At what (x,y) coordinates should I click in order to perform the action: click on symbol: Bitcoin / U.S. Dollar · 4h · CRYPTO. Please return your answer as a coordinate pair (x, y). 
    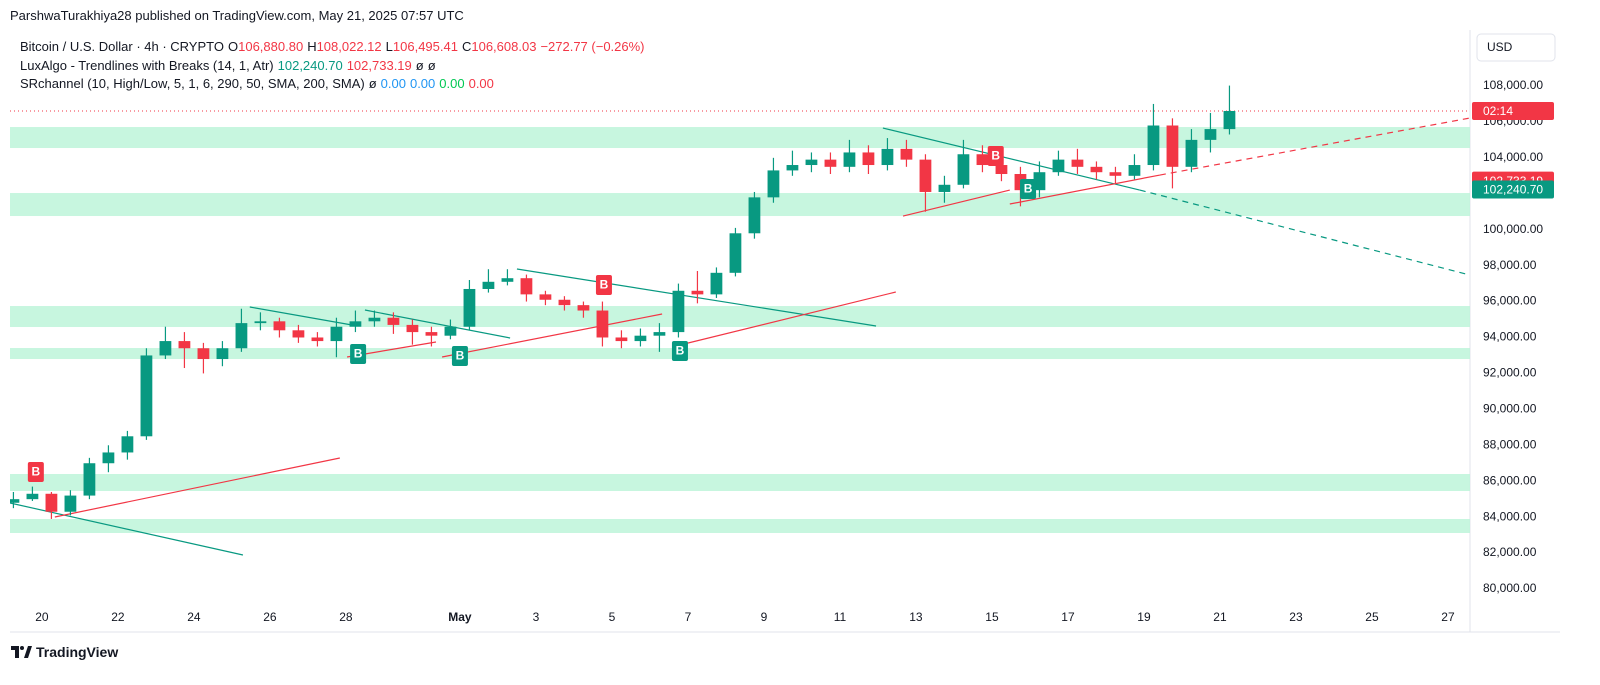
    Looking at the image, I should click on (122, 46).